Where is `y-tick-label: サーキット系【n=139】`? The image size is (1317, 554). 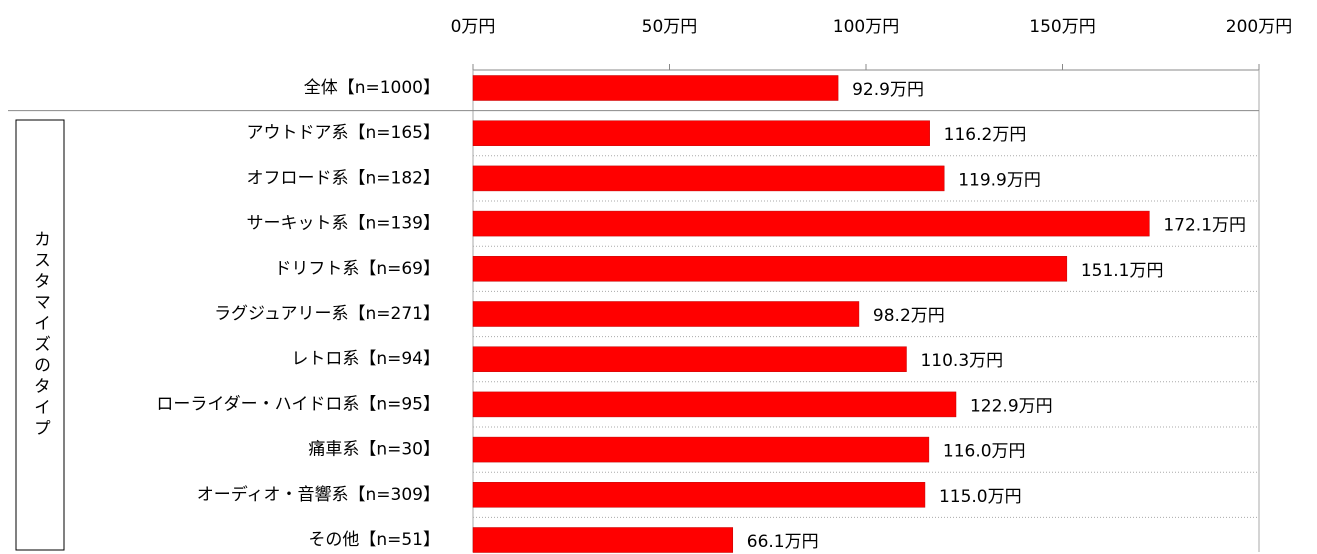 y-tick-label: サーキット系【n=139】 is located at coordinates (343, 224).